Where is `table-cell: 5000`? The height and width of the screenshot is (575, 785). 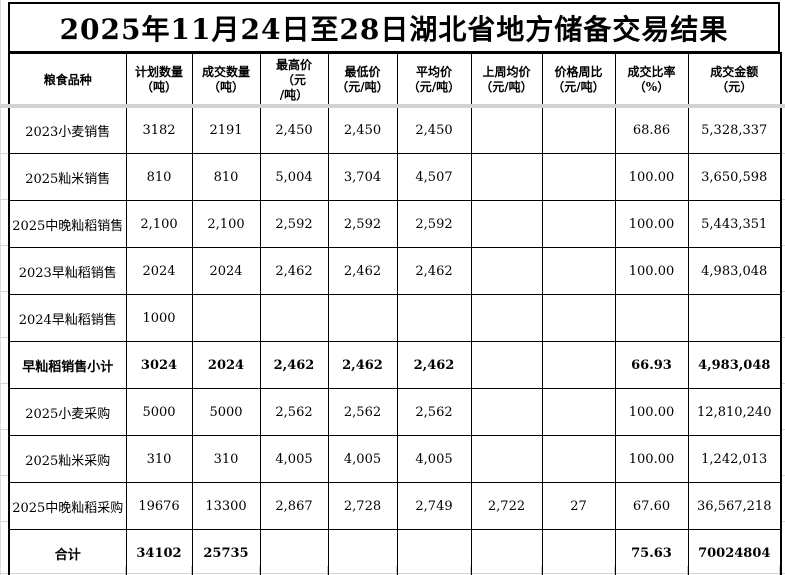 table-cell: 5000 is located at coordinates (159, 412).